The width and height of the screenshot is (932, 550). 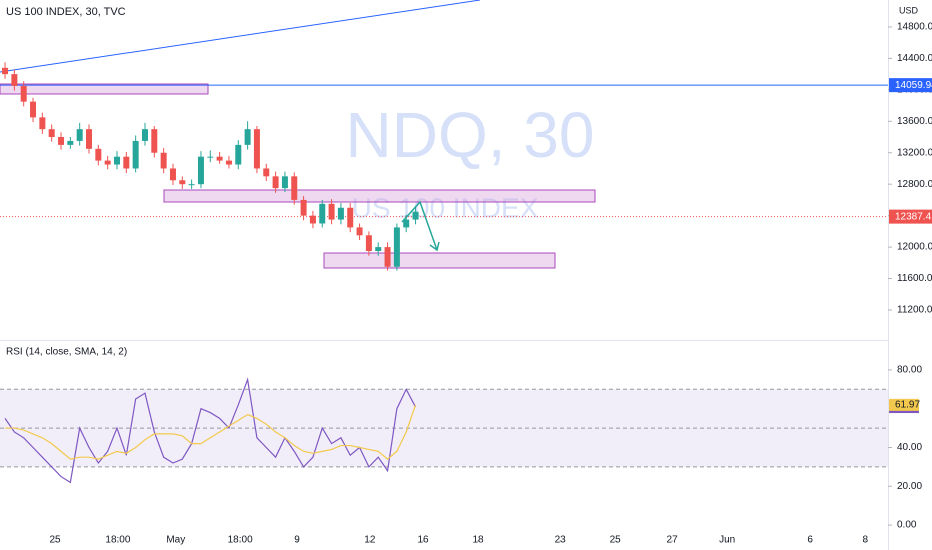 What do you see at coordinates (370, 540) in the screenshot?
I see `x-tick-label: 12` at bounding box center [370, 540].